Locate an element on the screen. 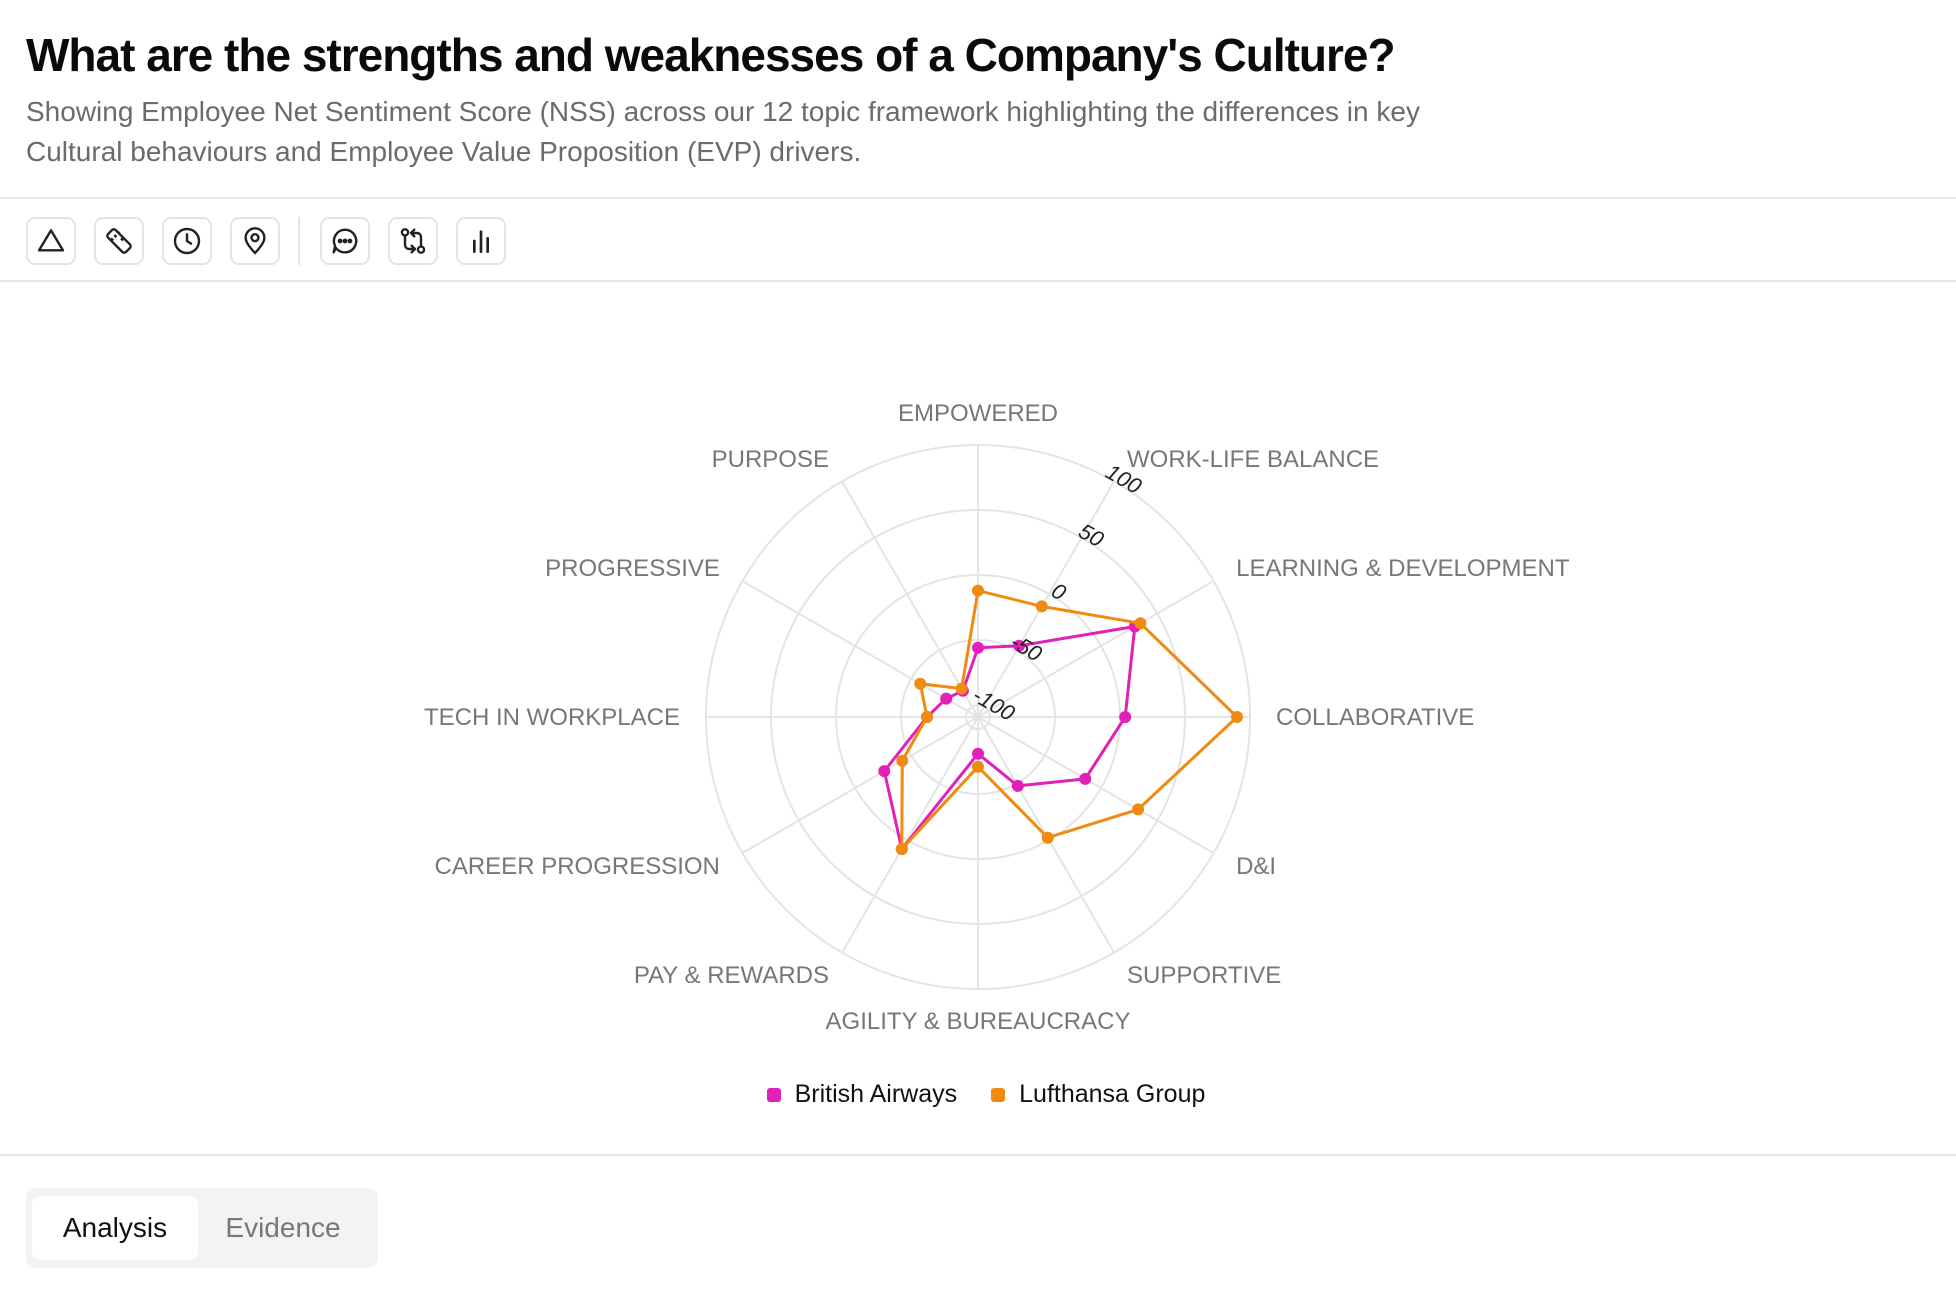 This screenshot has height=1290, width=1956. axis-label: EMPOWERED is located at coordinates (978, 413).